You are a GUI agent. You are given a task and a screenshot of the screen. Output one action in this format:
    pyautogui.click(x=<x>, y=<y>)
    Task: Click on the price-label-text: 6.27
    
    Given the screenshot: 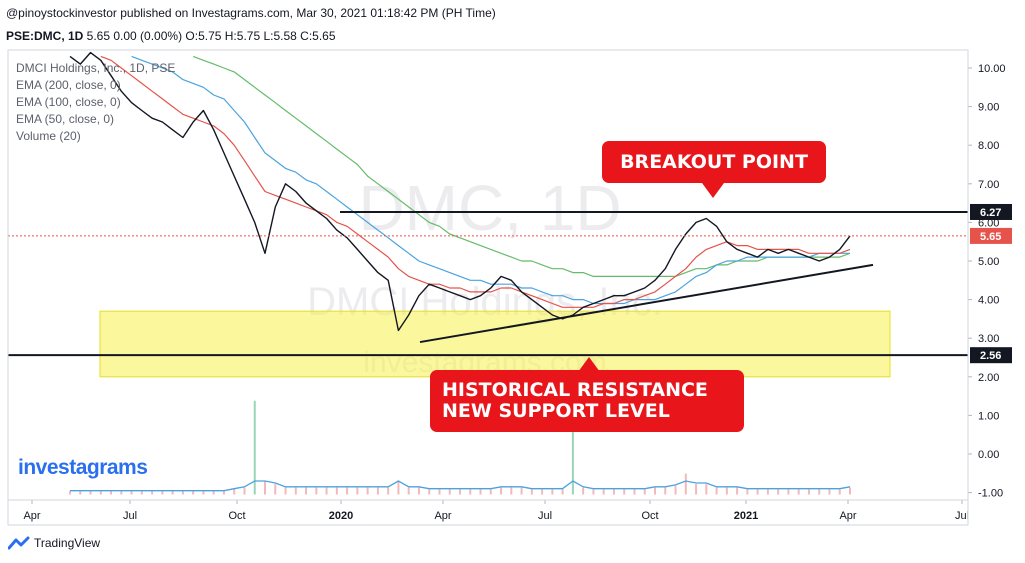 What is the action you would take?
    pyautogui.click(x=990, y=213)
    